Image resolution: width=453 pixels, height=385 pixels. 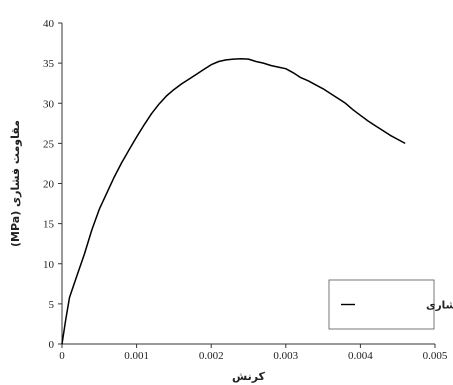 I want to click on legend-box, so click(x=381, y=304).